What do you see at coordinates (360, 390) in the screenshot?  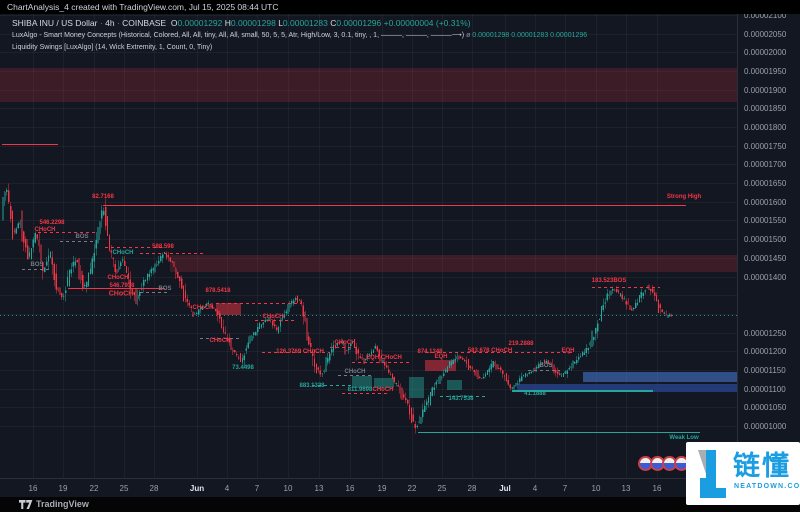 I see `smc-label: 811.9698` at bounding box center [360, 390].